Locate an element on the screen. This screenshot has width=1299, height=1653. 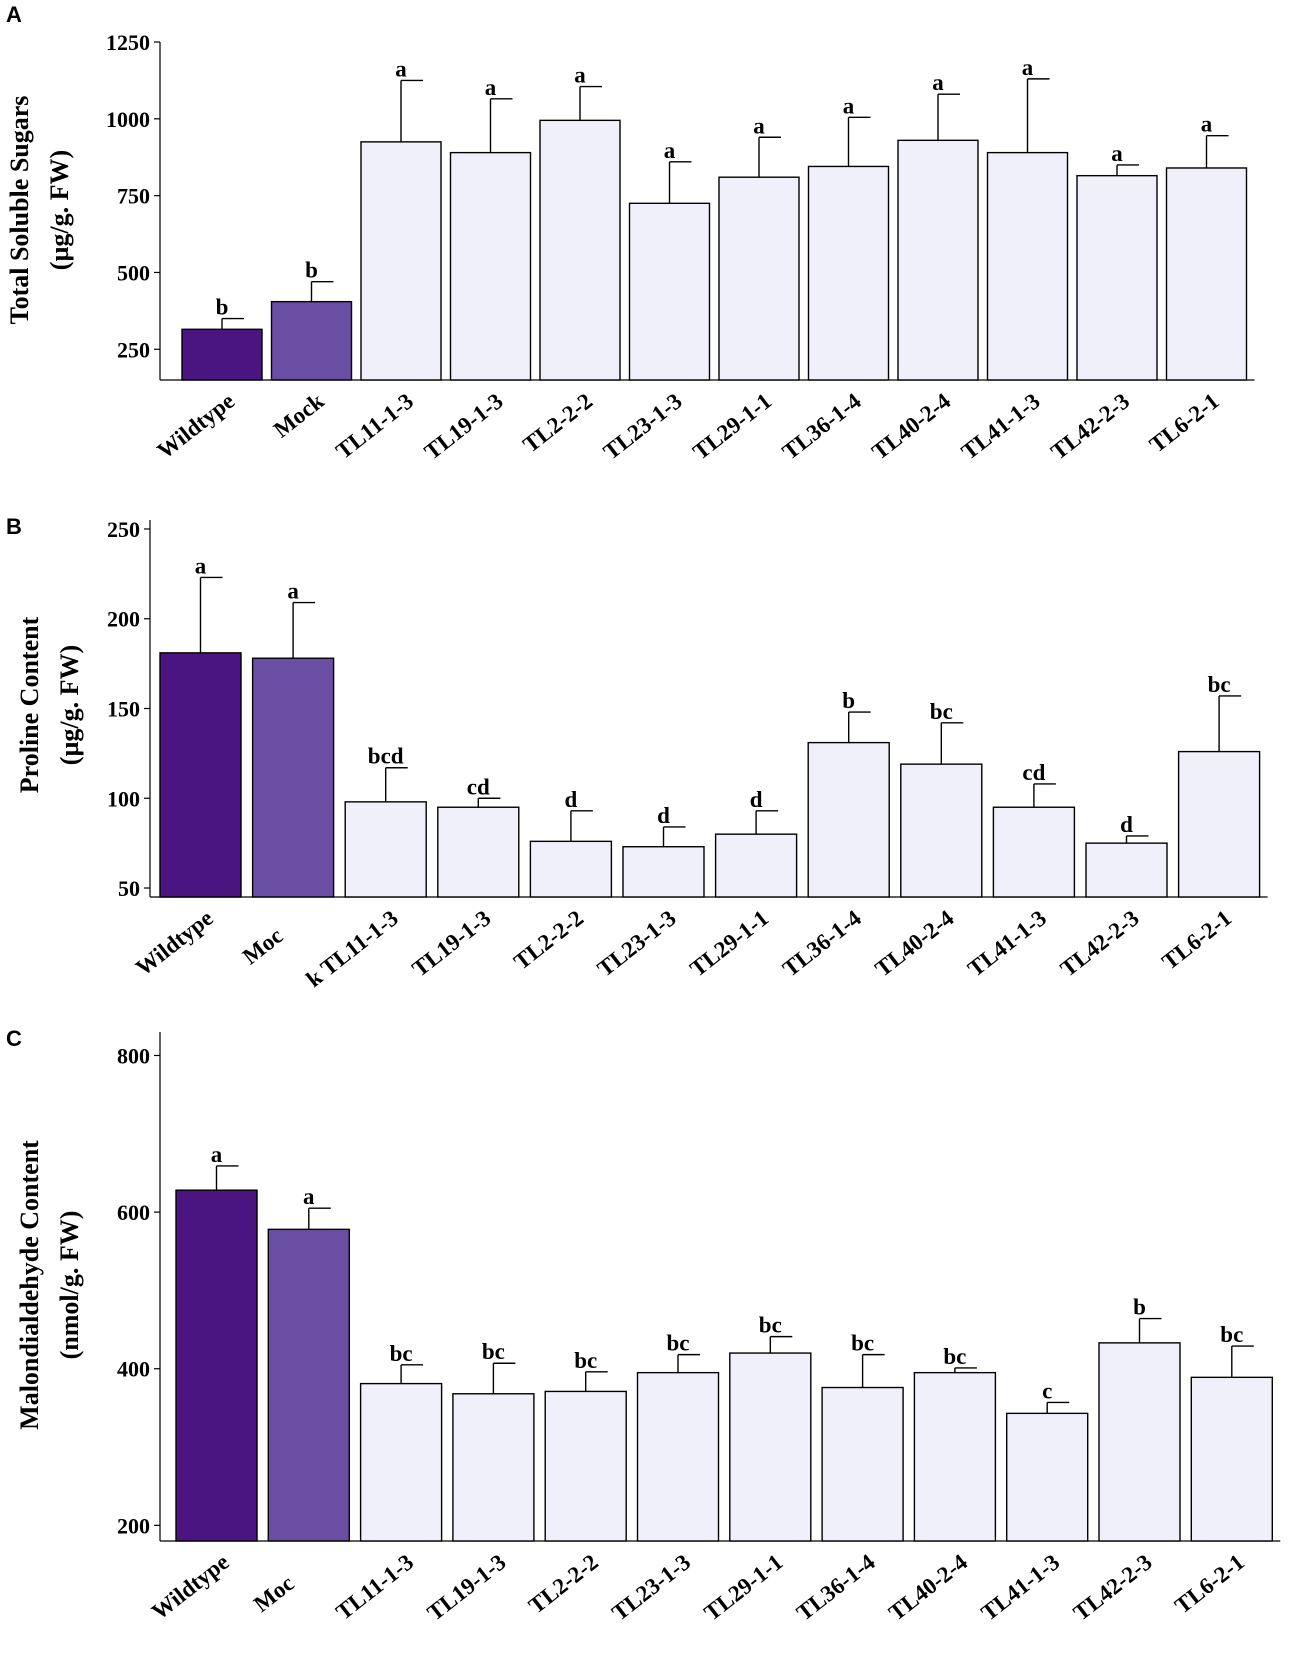
panel-c-category-label: Moc is located at coordinates (287, 1583).